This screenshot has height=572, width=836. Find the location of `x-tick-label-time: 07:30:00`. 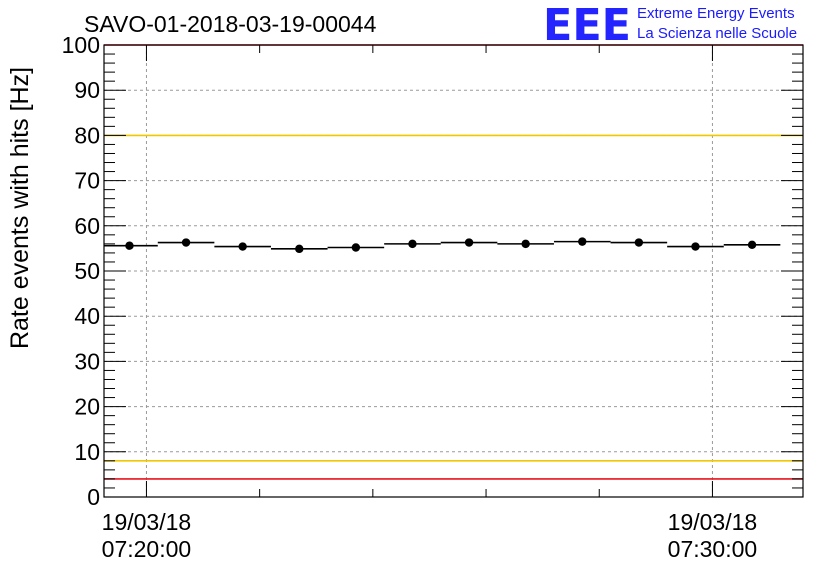

x-tick-label-time: 07:30:00 is located at coordinates (713, 549).